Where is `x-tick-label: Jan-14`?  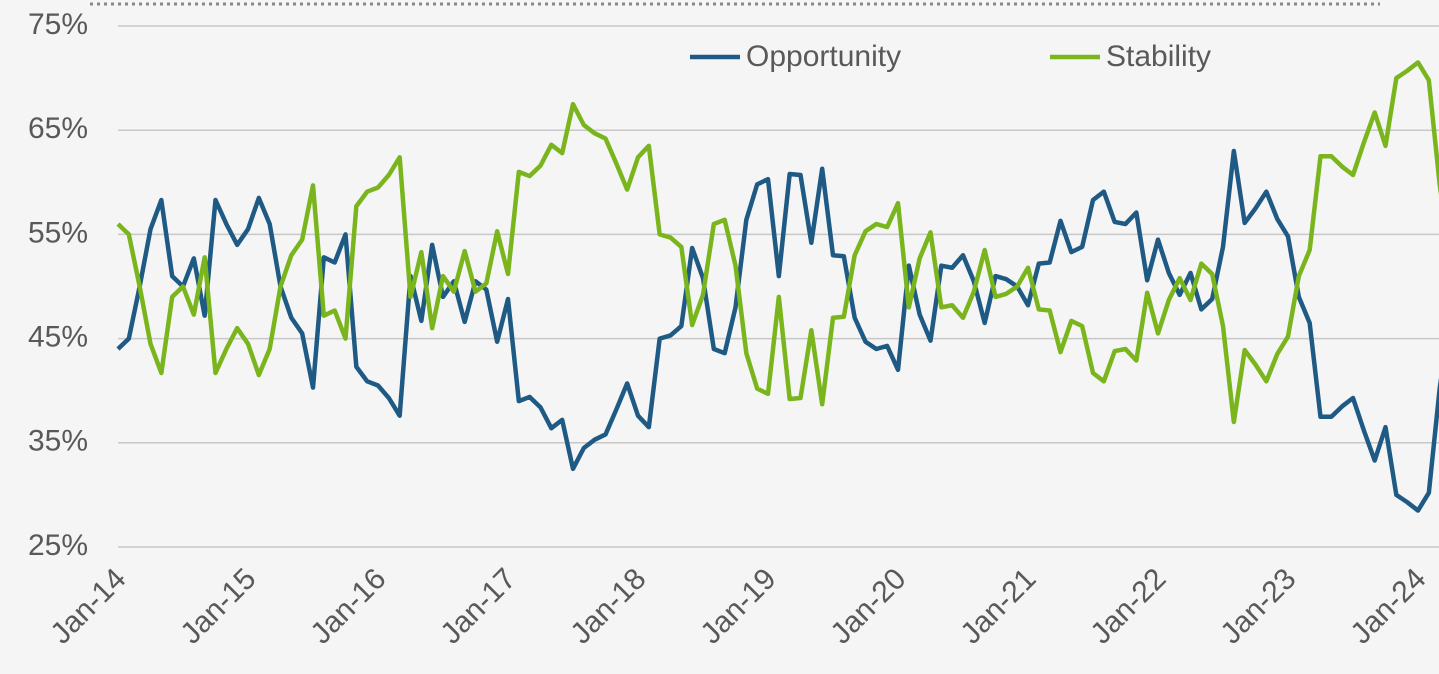 x-tick-label: Jan-14 is located at coordinates (88, 606).